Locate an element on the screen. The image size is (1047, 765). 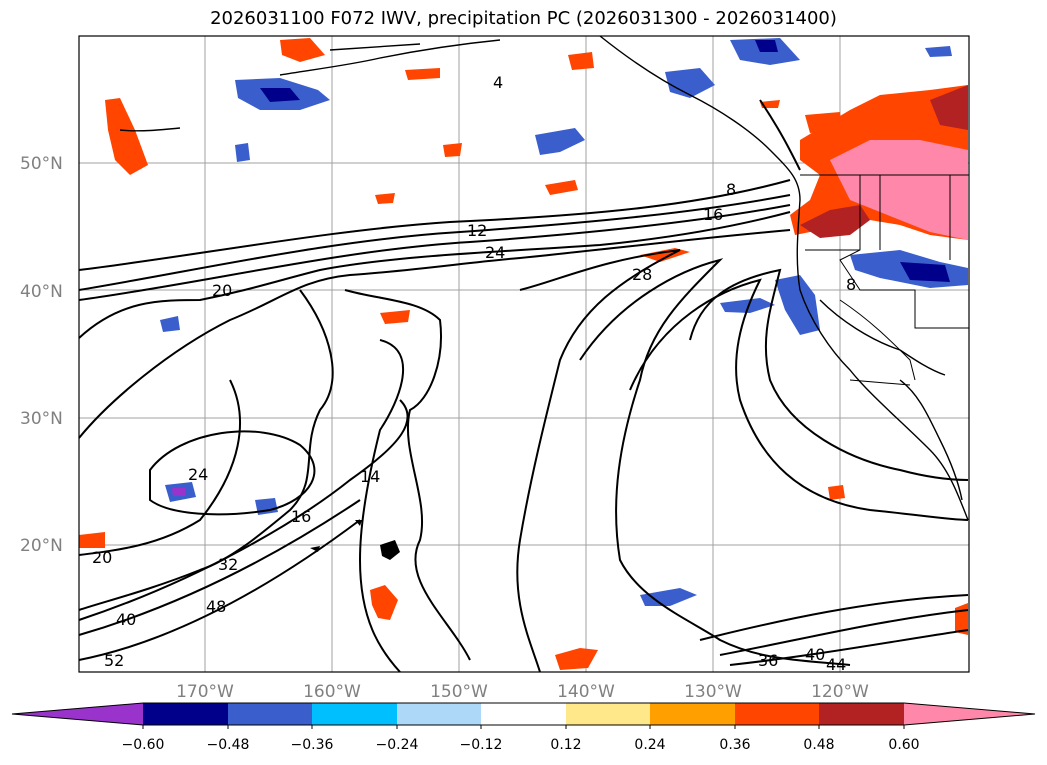
colorbar-extend-high is located at coordinates (969, 714).